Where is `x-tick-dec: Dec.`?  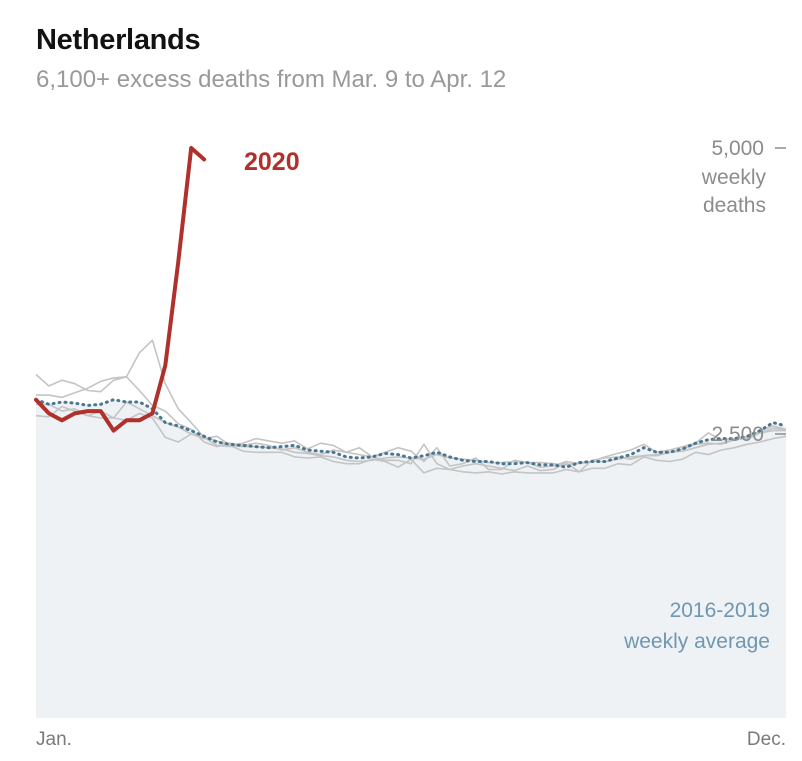 x-tick-dec: Dec. is located at coordinates (766, 739).